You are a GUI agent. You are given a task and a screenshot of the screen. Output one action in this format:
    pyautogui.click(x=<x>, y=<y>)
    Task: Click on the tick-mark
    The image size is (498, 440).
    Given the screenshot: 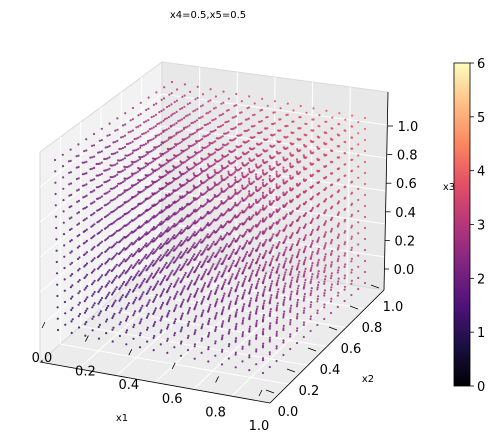 What is the action you would take?
    pyautogui.click(x=291, y=370)
    